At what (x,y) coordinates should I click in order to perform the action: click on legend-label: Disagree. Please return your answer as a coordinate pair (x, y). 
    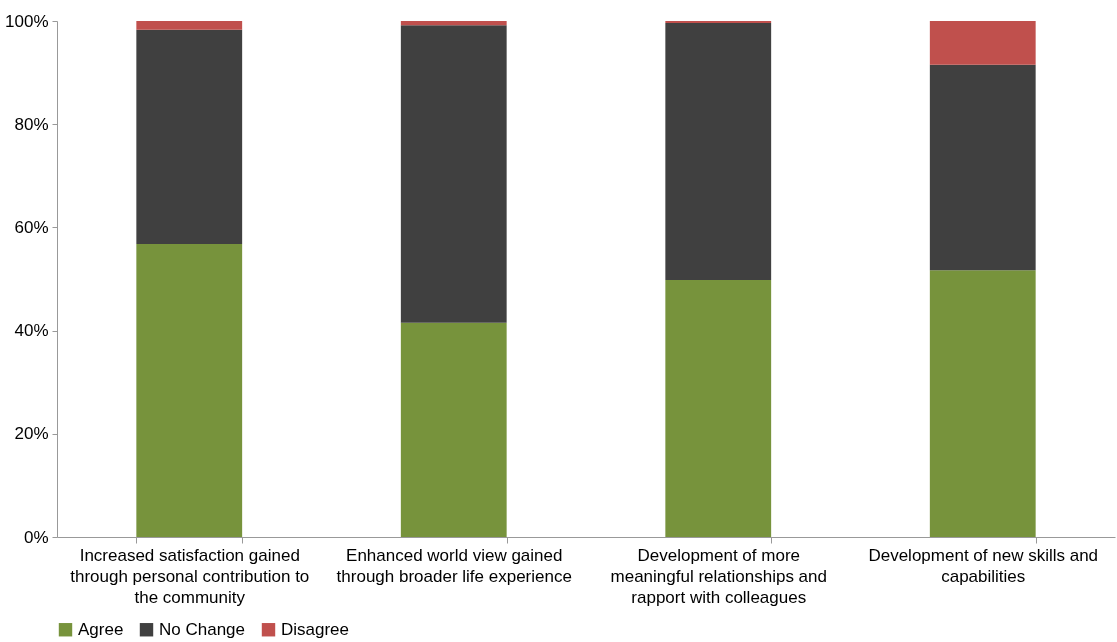
    Looking at the image, I should click on (315, 629).